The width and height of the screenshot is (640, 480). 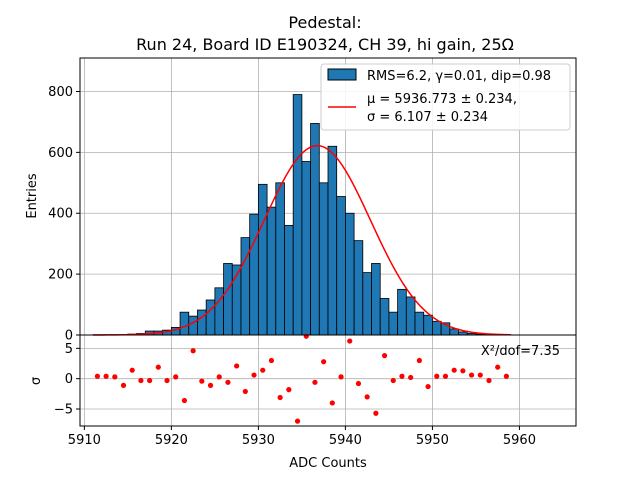 I want to click on residual-yticks: −5 0 5, so click(x=67, y=380).